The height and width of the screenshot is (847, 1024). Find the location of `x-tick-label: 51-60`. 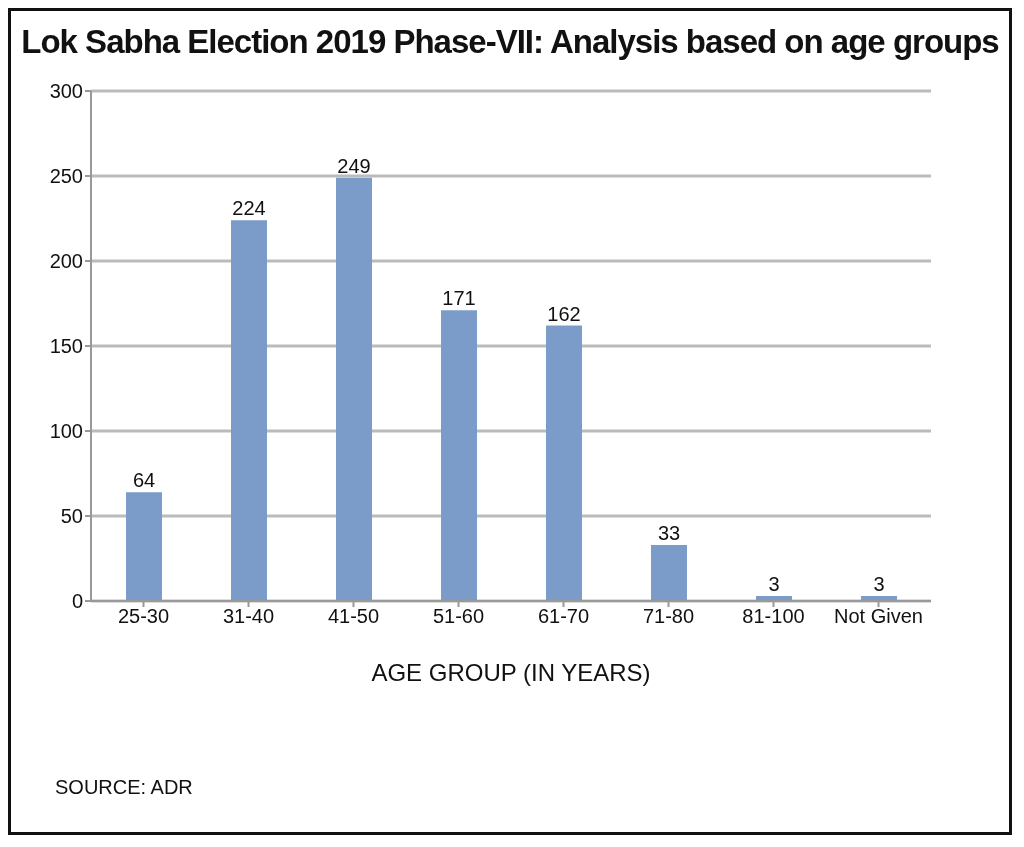

x-tick-label: 51-60 is located at coordinates (458, 616).